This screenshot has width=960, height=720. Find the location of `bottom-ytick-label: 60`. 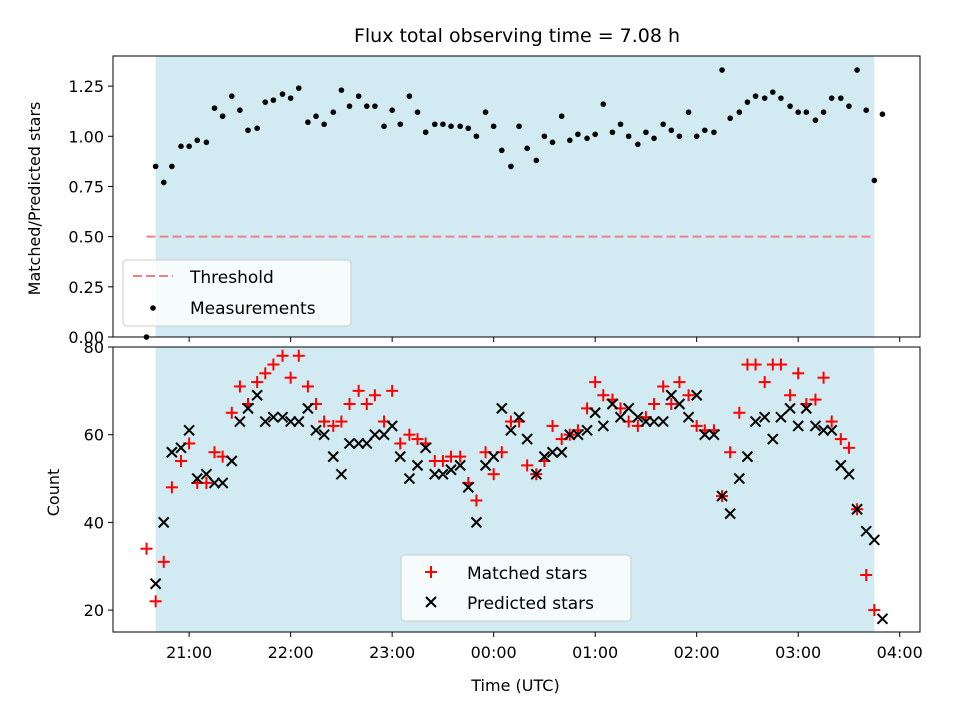

bottom-ytick-label: 60 is located at coordinates (94, 435).